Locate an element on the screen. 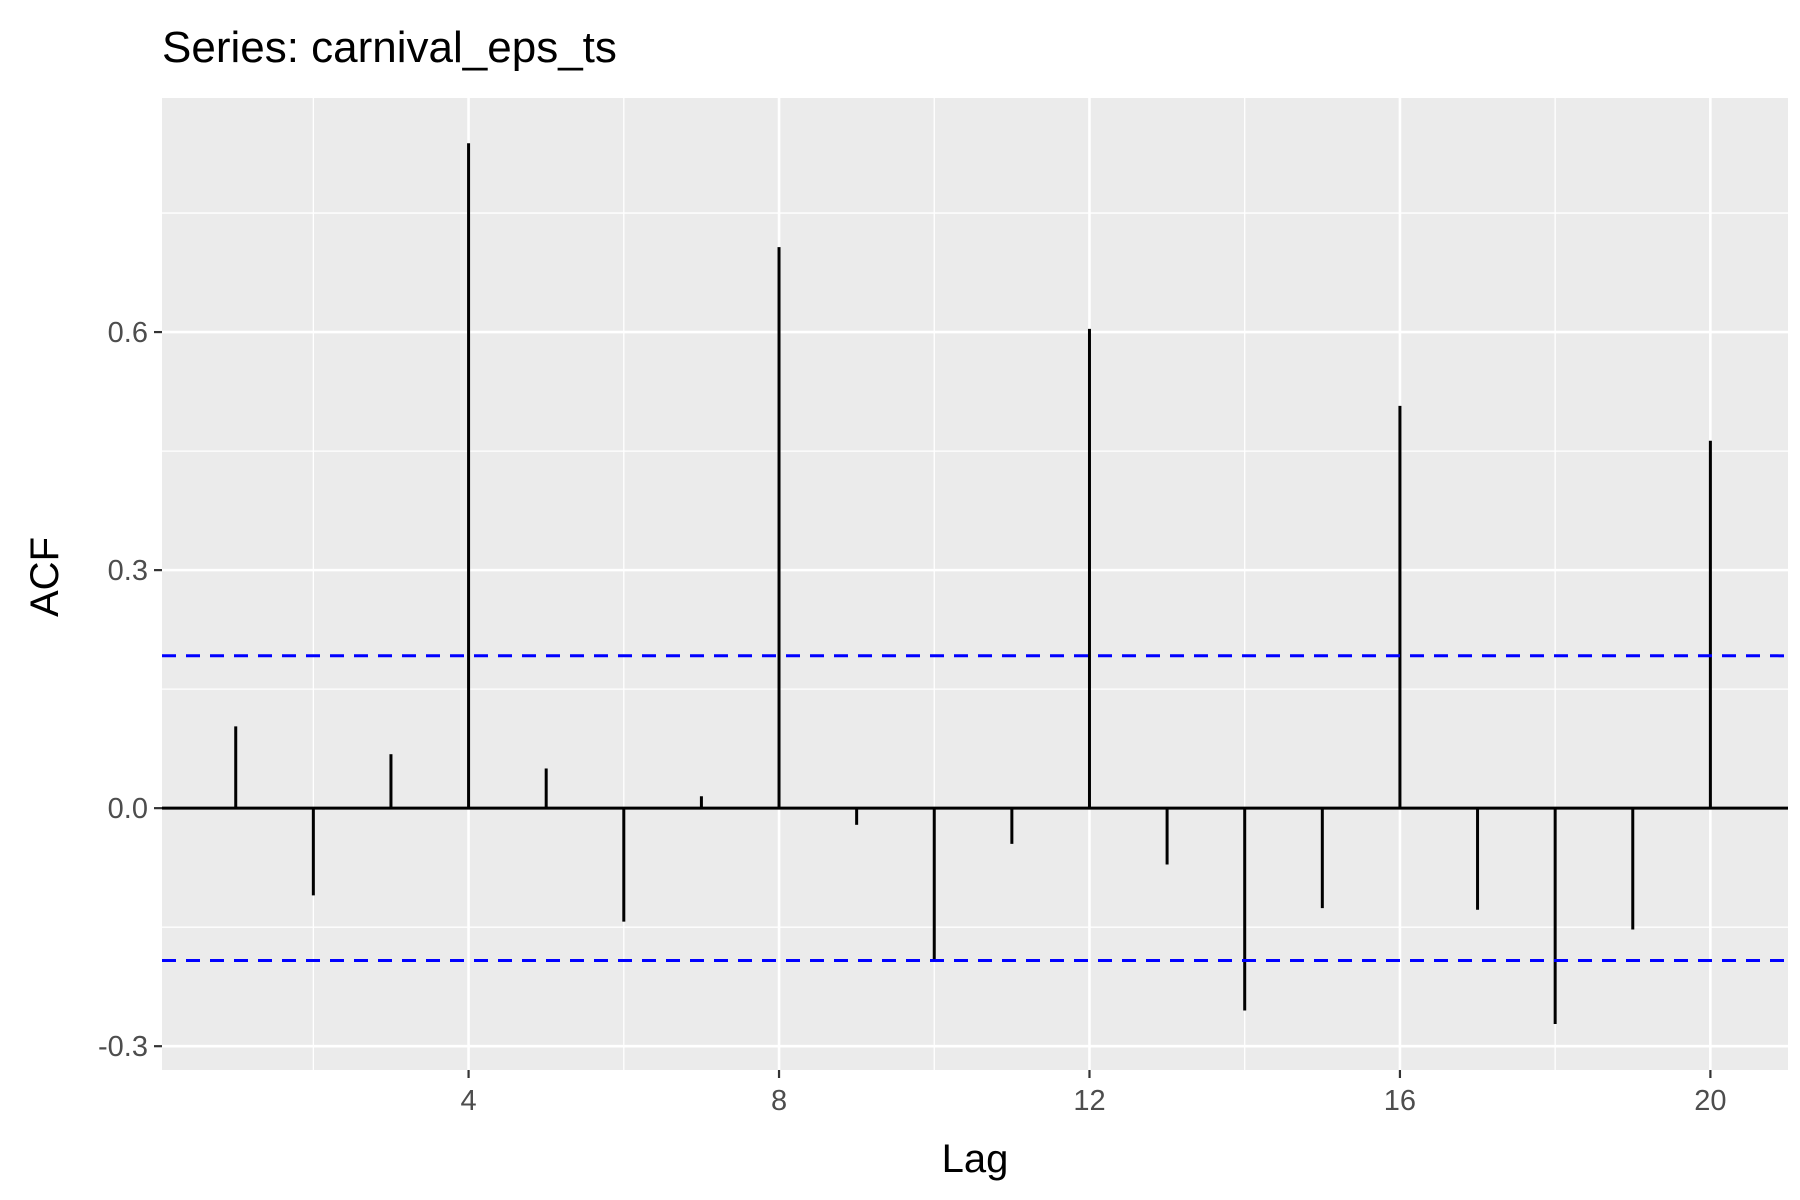  x-tick-label: 8 is located at coordinates (779, 1101).